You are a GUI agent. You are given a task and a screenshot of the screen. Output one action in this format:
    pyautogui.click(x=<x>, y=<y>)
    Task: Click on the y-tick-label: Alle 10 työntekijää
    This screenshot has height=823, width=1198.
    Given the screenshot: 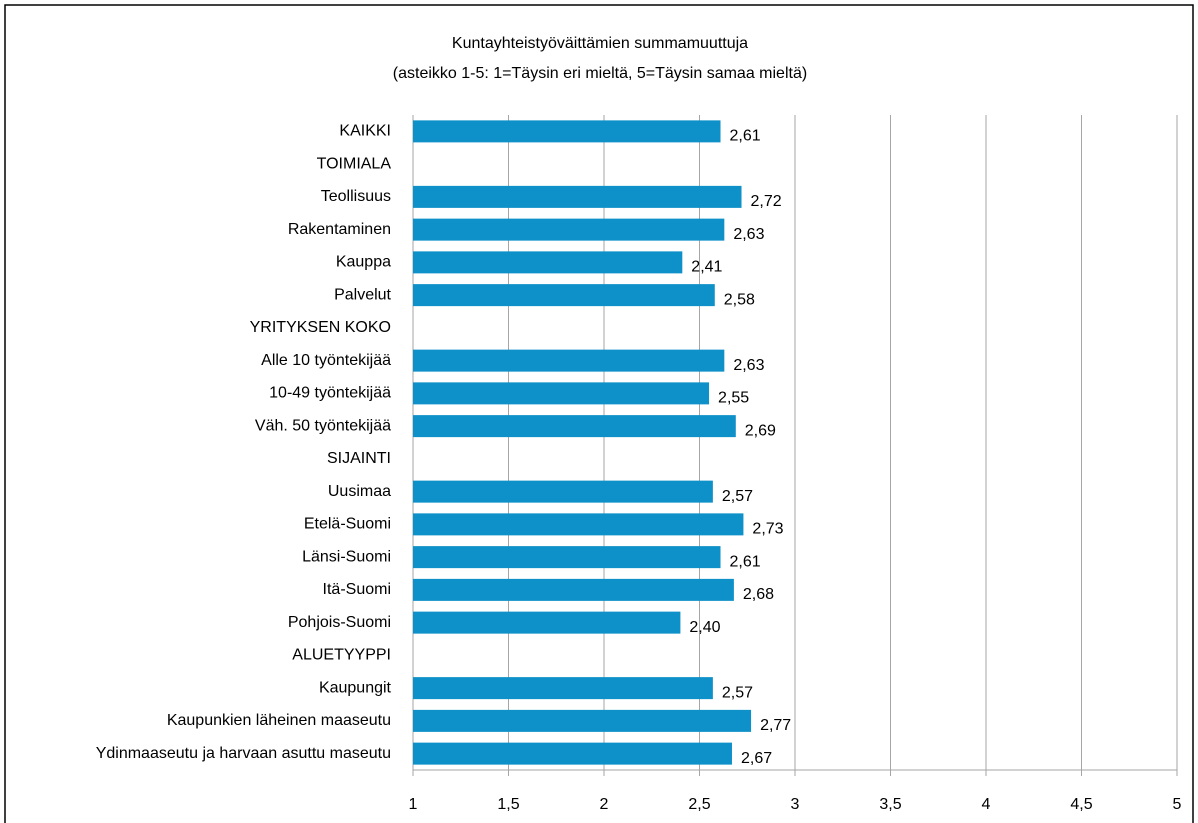 What is the action you would take?
    pyautogui.click(x=326, y=360)
    